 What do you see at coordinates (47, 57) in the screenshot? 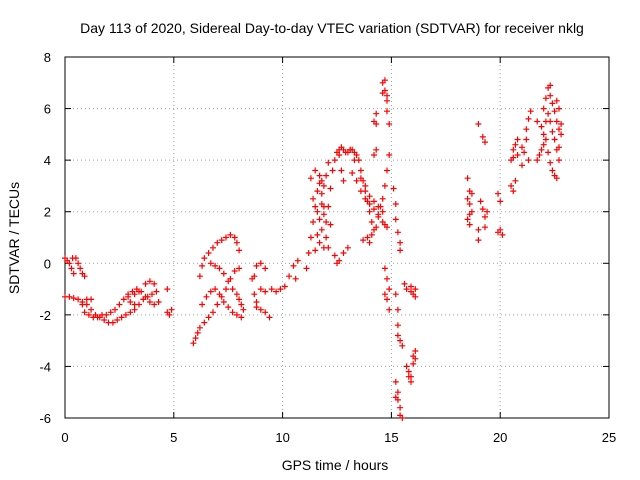
I see `y-tick-label: 8` at bounding box center [47, 57].